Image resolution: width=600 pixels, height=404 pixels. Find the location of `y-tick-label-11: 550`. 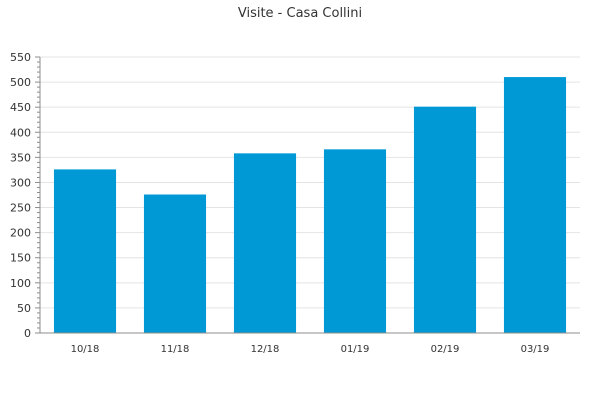

y-tick-label-11: 550 is located at coordinates (20, 57).